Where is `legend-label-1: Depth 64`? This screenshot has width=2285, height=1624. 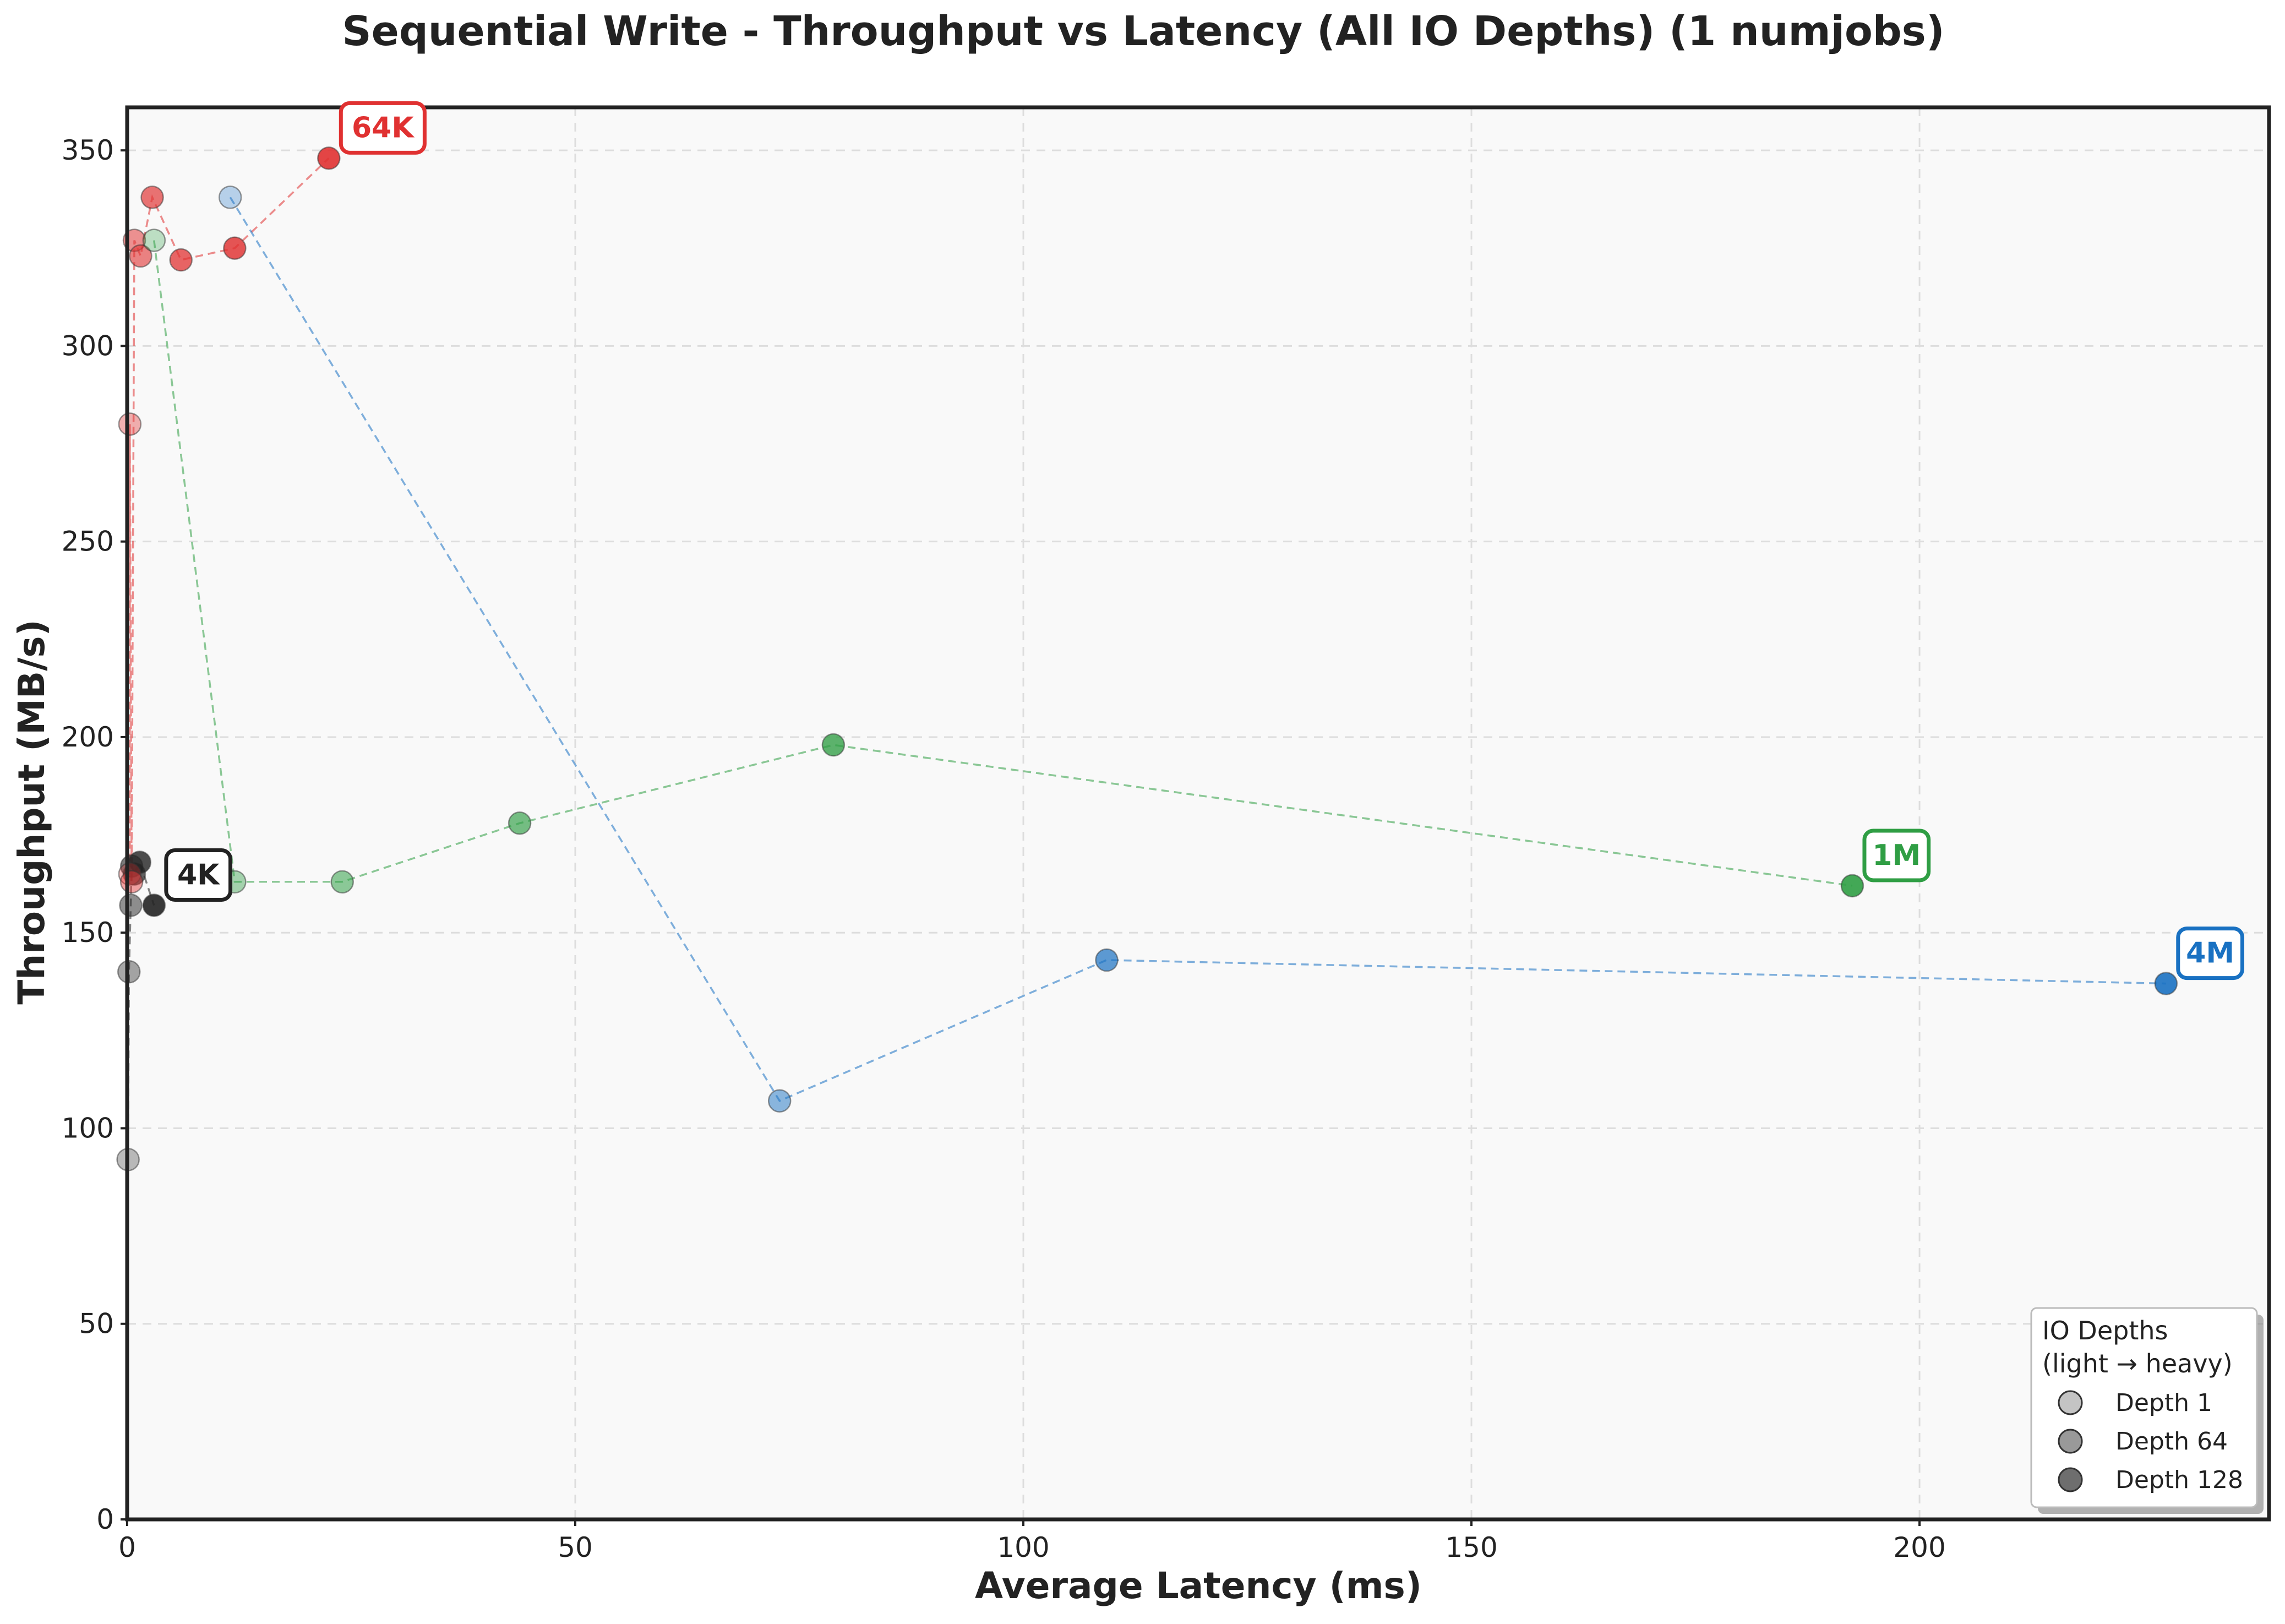
legend-label-1: Depth 64 is located at coordinates (2171, 1441).